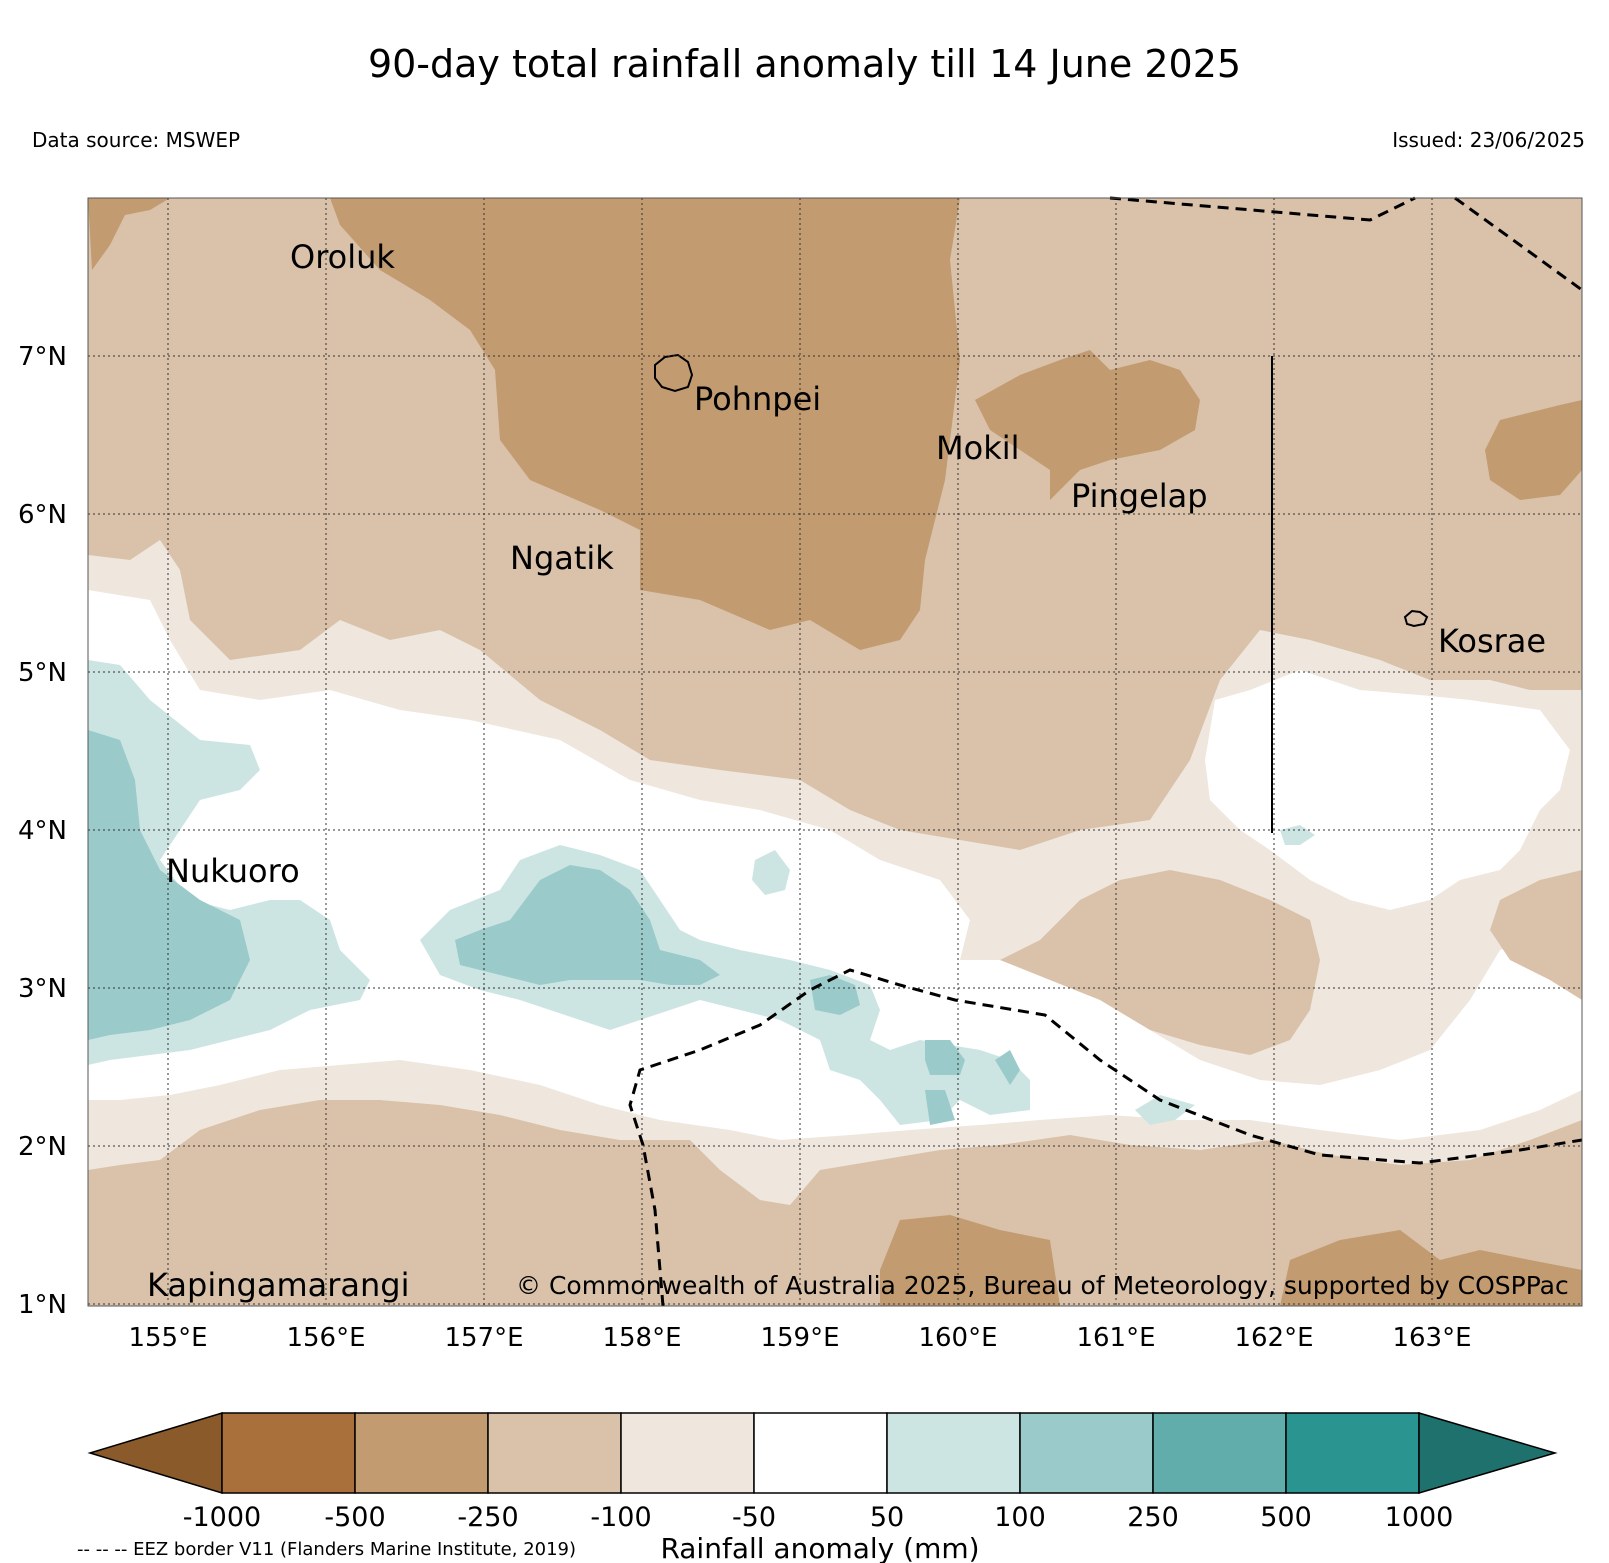  I want to click on colorbar-tick-500: 500, so click(1286, 1517).